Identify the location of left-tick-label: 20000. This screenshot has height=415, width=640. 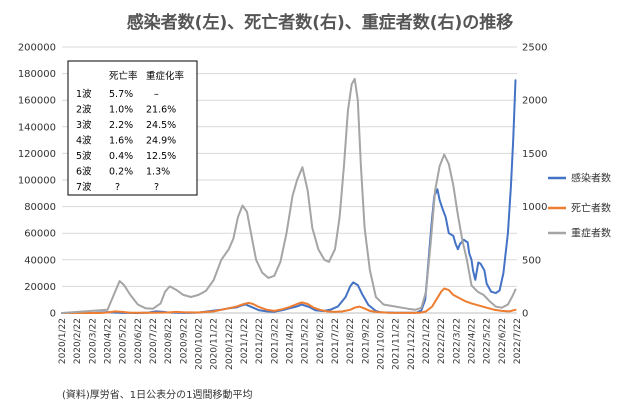
(40, 287).